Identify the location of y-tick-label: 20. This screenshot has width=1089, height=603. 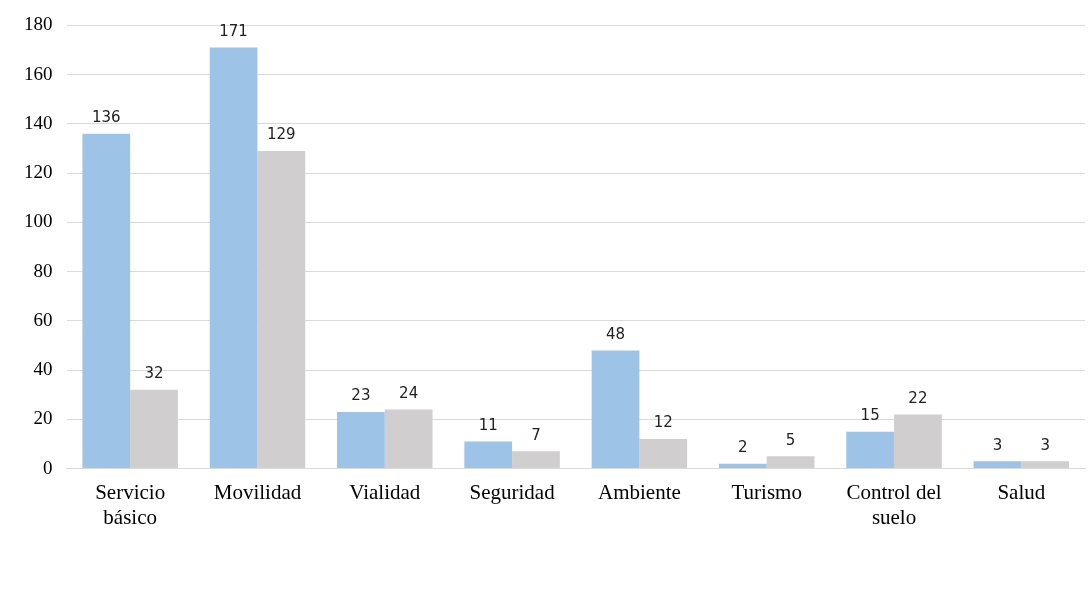
(43, 418).